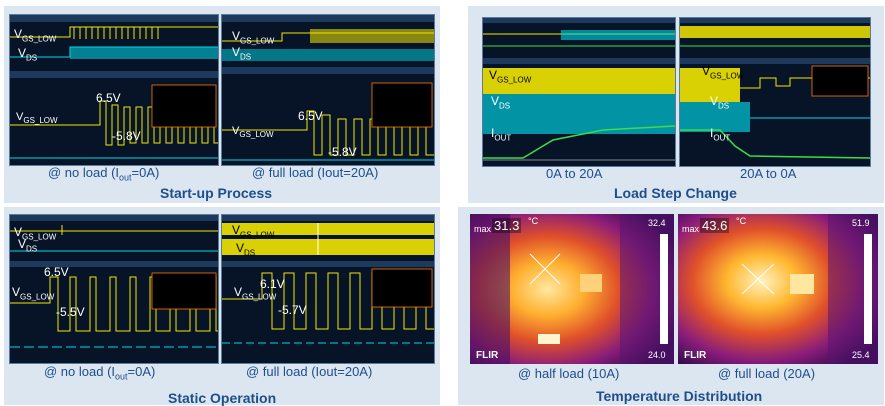 The width and height of the screenshot is (885, 406). Describe the element at coordinates (720, 102) in the screenshot. I see `loadstep-right-vds-label: VDS` at that location.